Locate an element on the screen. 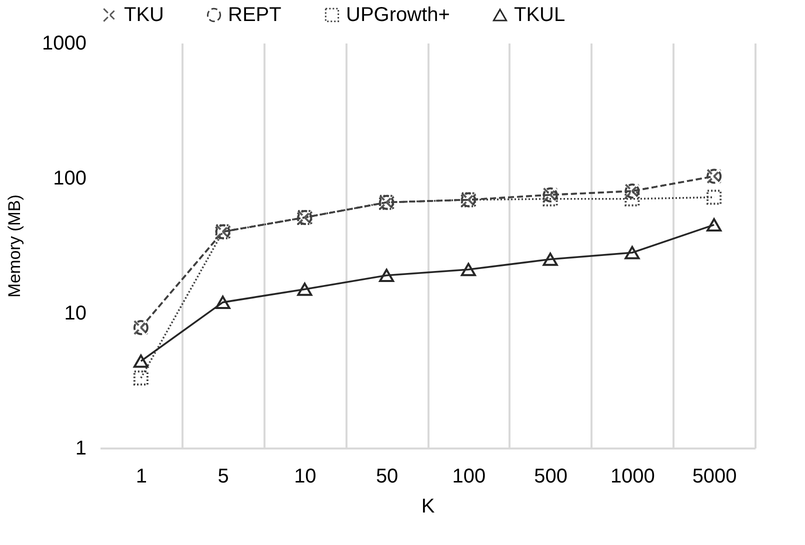  x-axis-title: K is located at coordinates (428, 507).